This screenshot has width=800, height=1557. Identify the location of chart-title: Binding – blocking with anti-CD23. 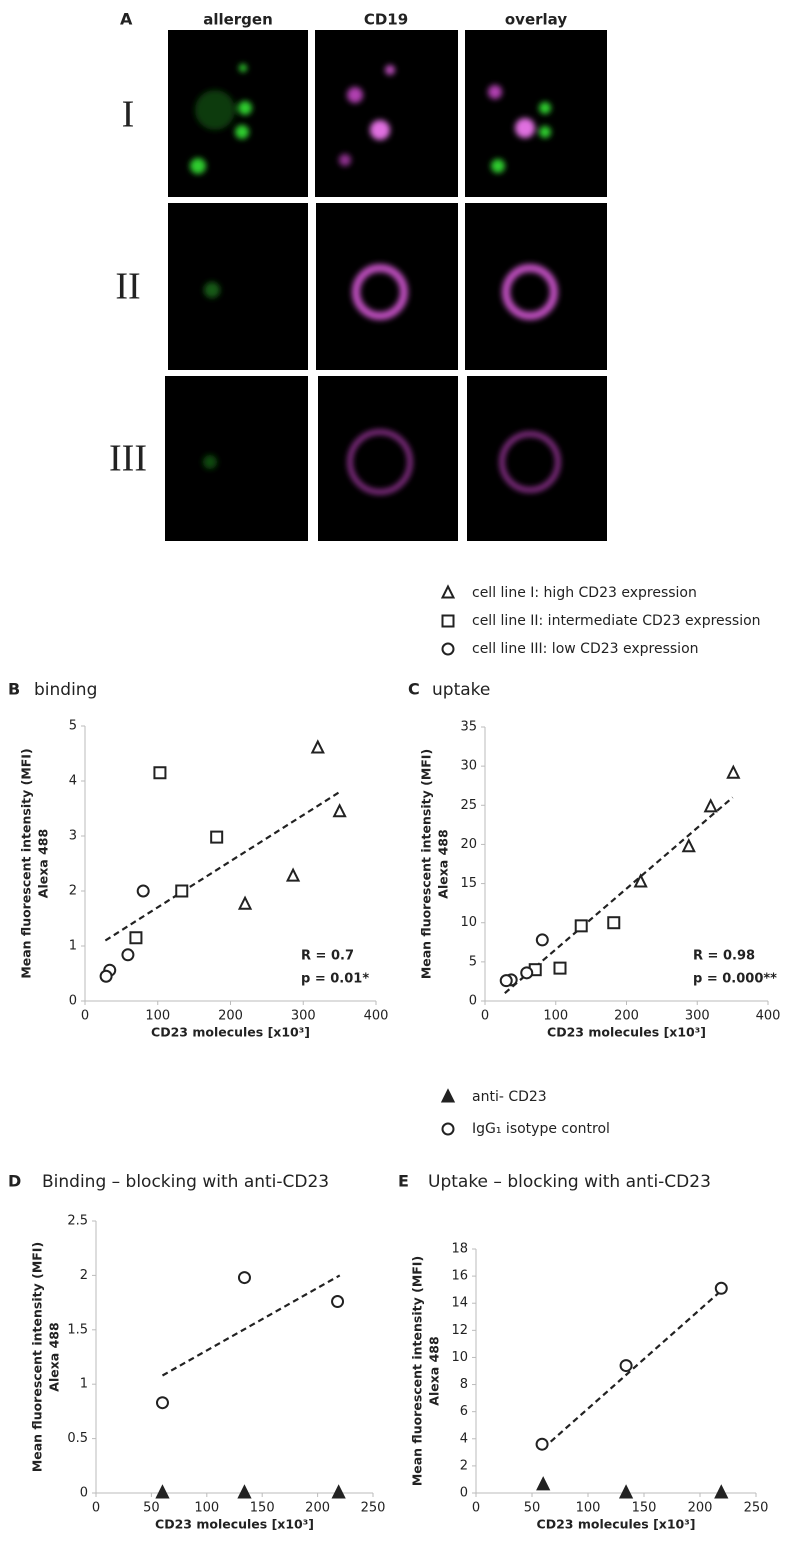
(185, 1182).